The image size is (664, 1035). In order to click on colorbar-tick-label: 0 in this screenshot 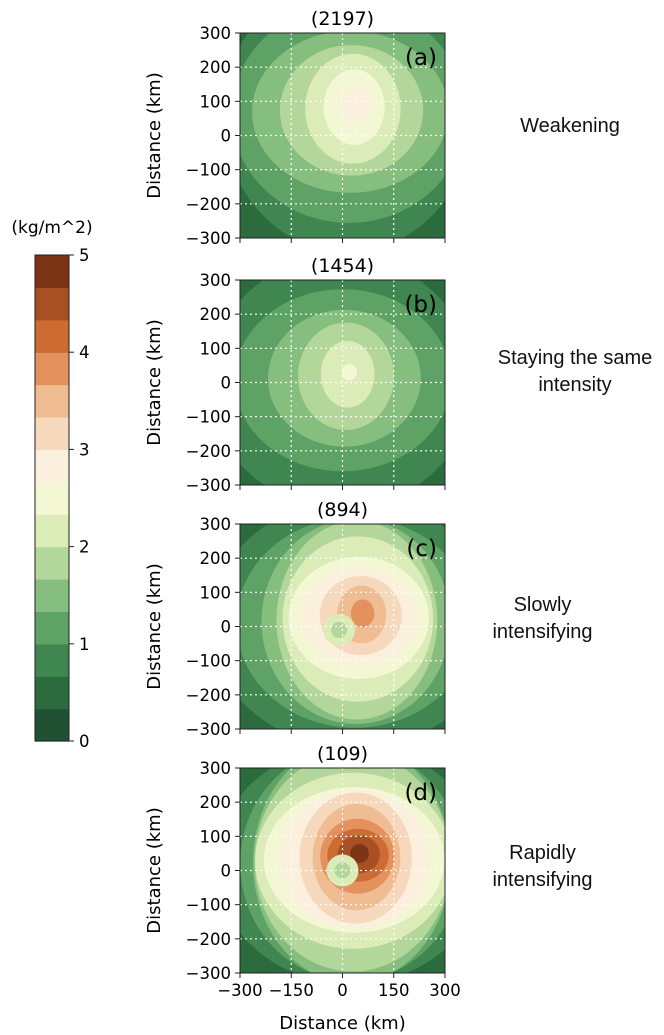, I will do `click(84, 741)`.